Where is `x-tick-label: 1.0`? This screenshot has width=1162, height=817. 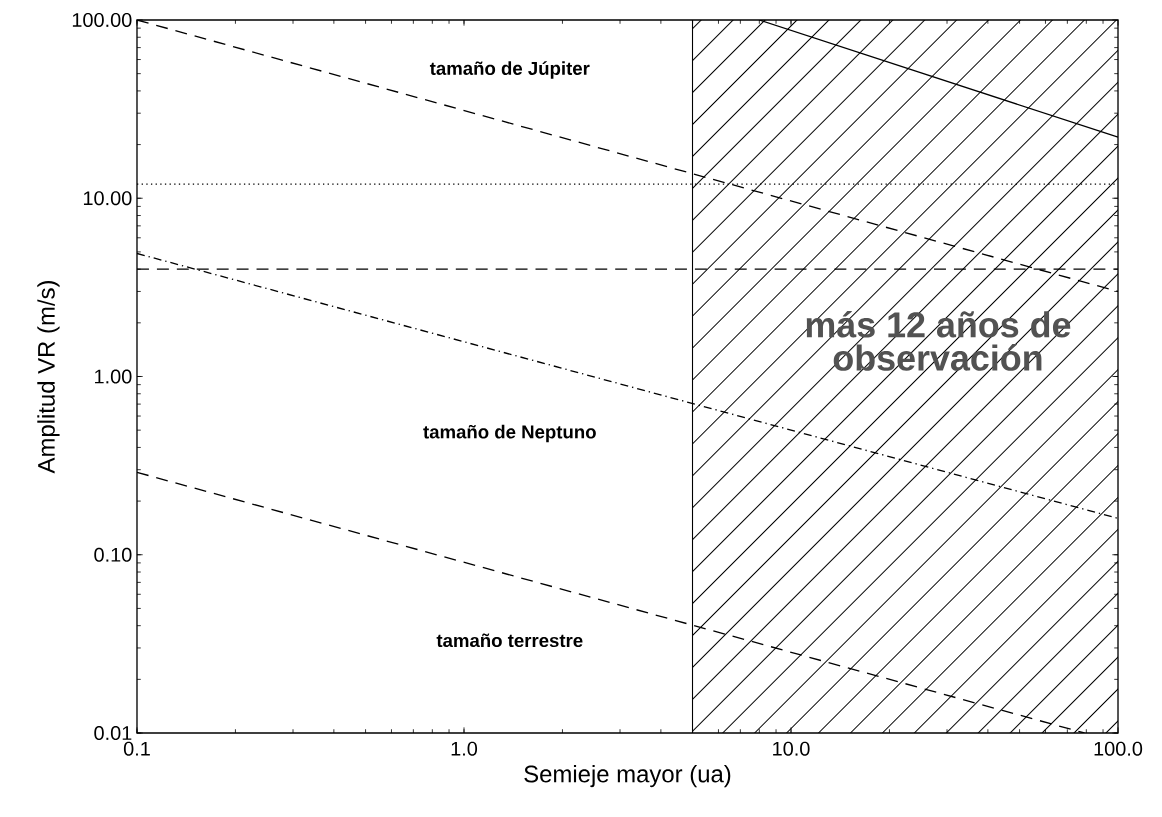
x-tick-label: 1.0 is located at coordinates (464, 748).